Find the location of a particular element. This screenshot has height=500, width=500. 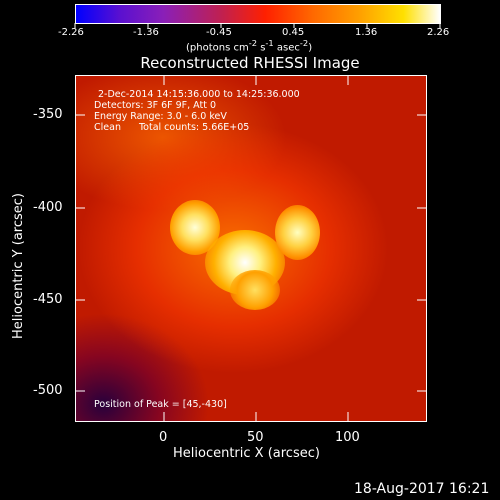

colorbar-tick-4: 0.45 is located at coordinates (293, 32).